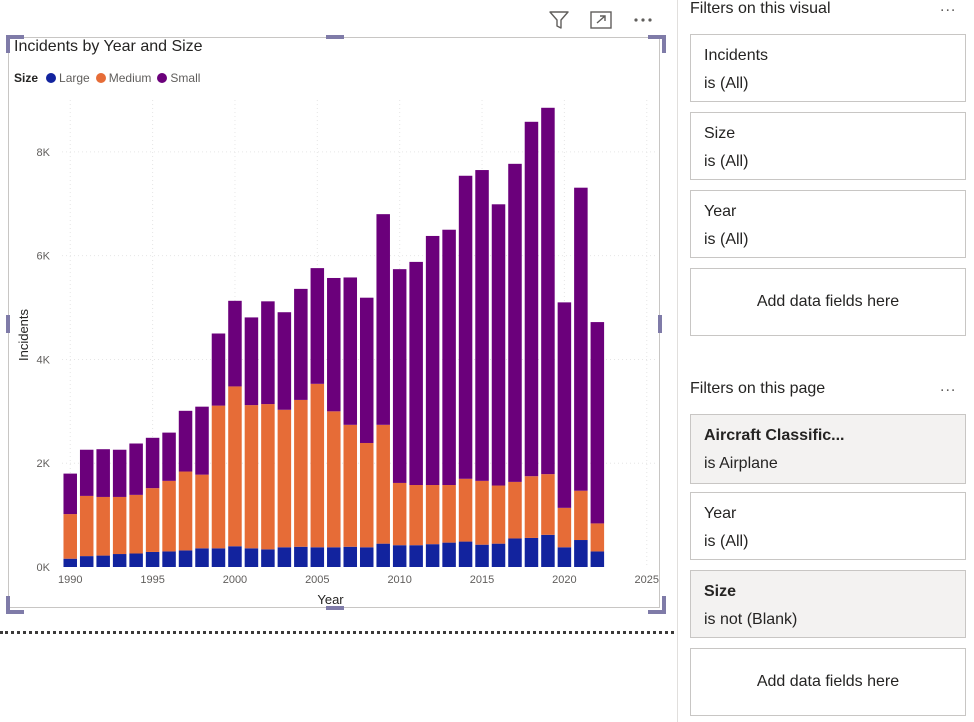  I want to click on add-data-fields-page-dropzone: Add data fields here, so click(828, 682).